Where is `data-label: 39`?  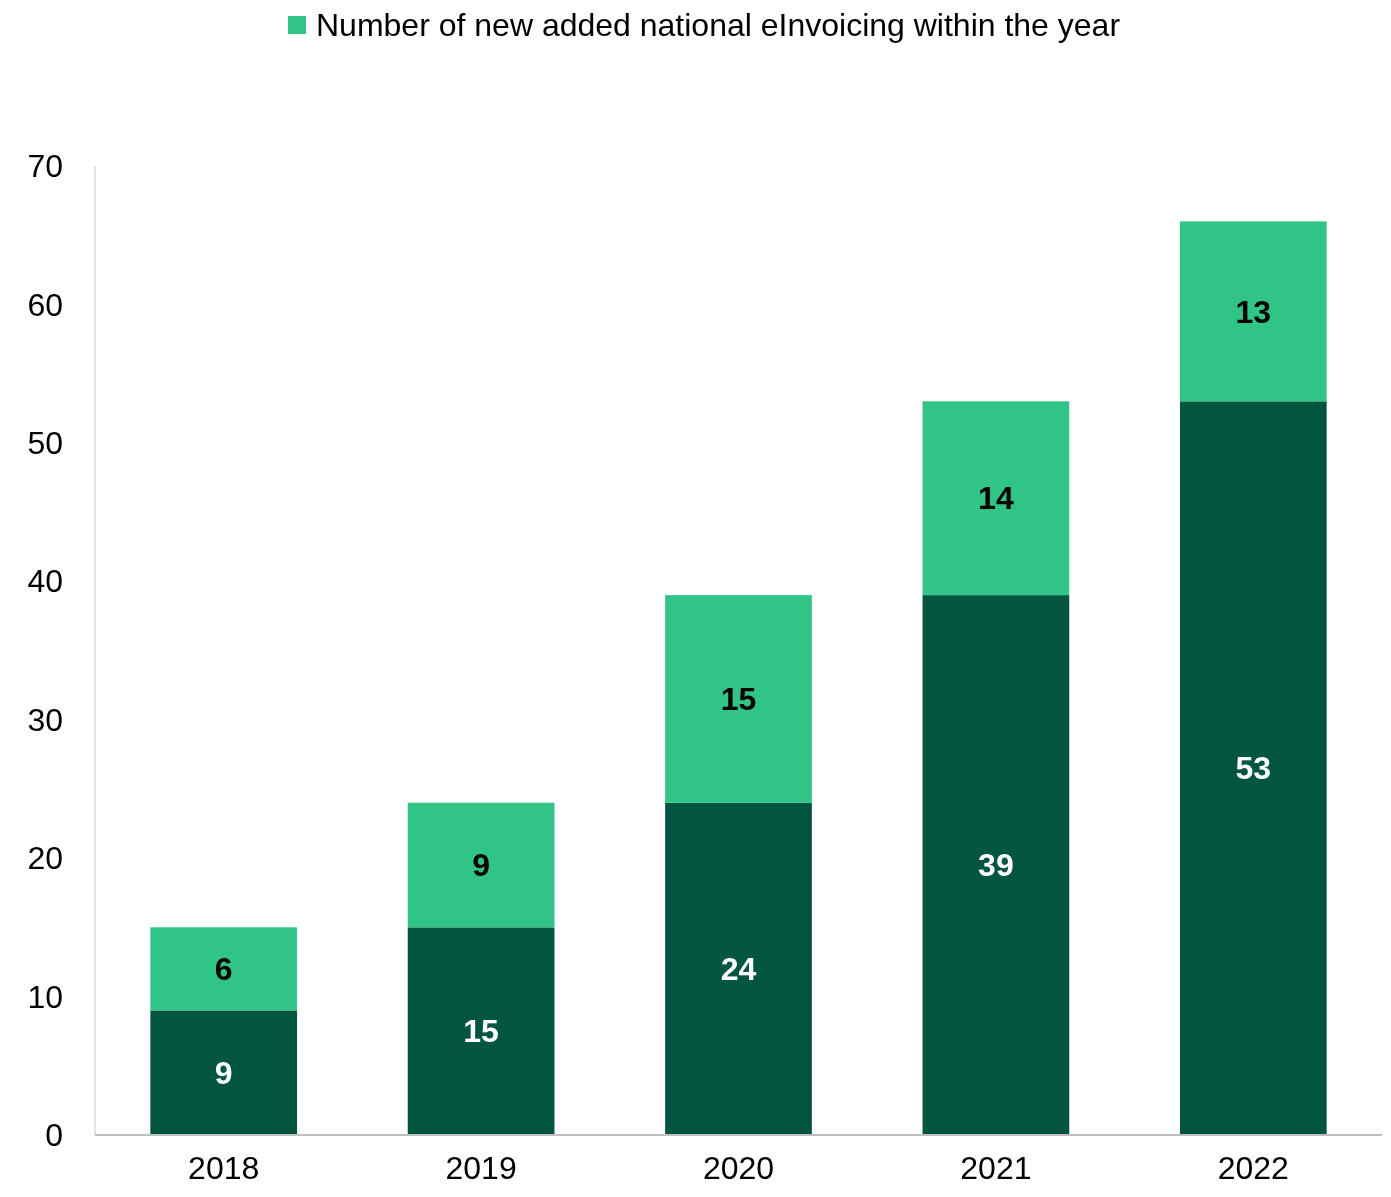
data-label: 39 is located at coordinates (996, 865).